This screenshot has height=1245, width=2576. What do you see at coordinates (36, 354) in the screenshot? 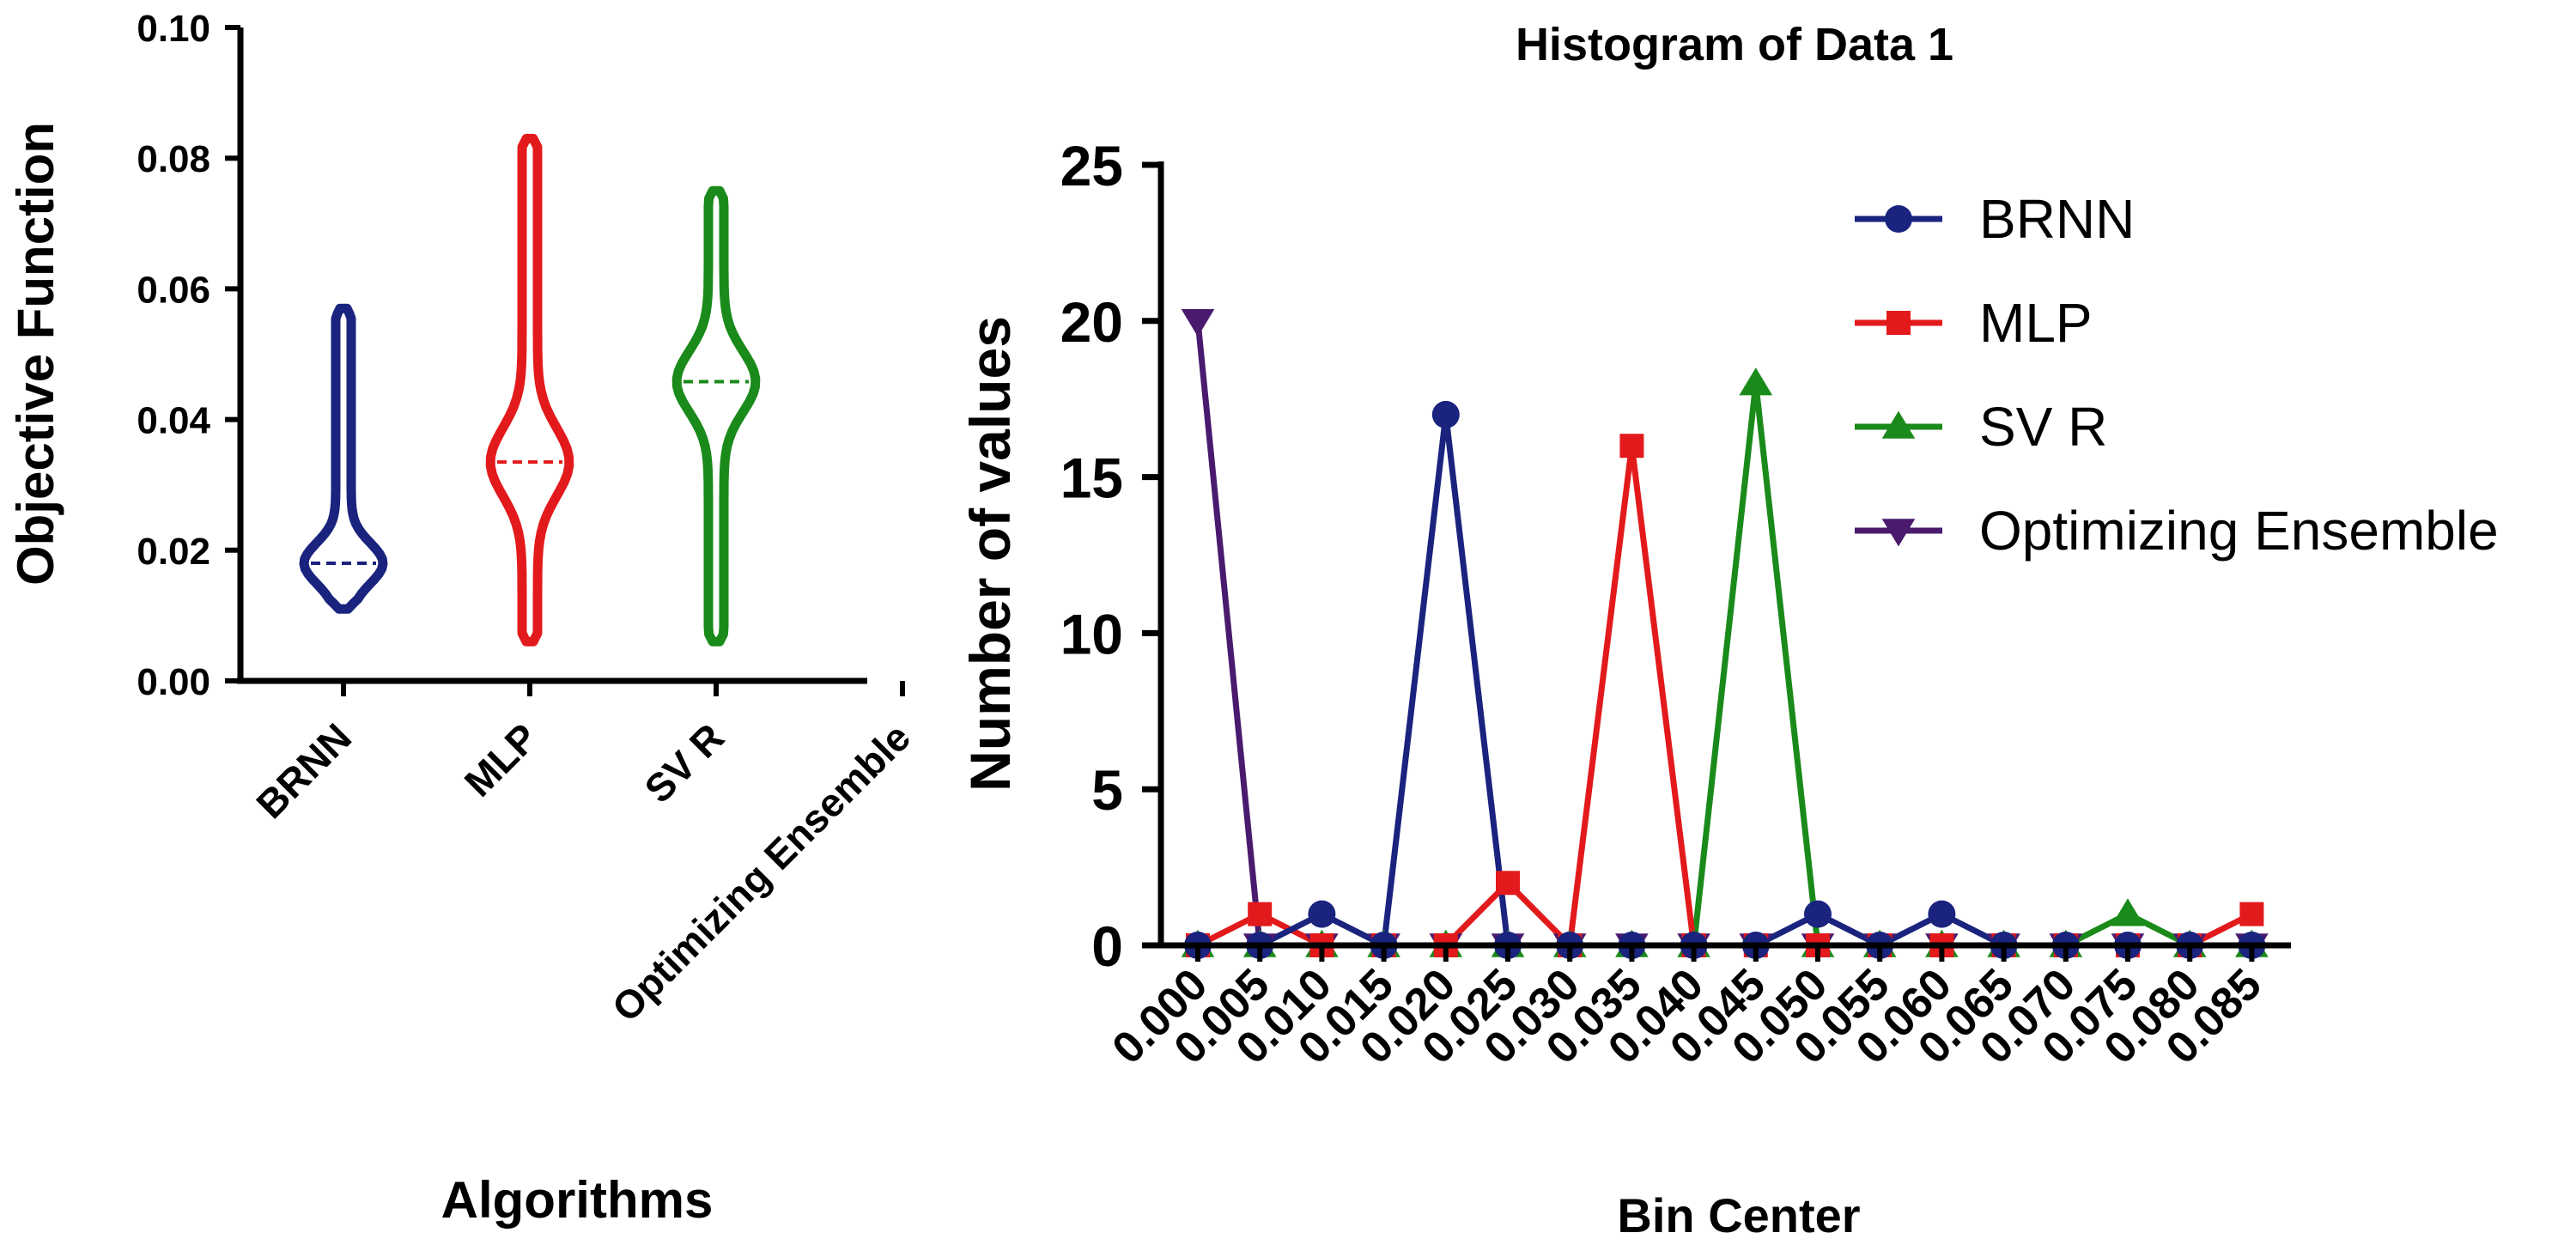
I see `violin-y-axis-label: Objective Function` at bounding box center [36, 354].